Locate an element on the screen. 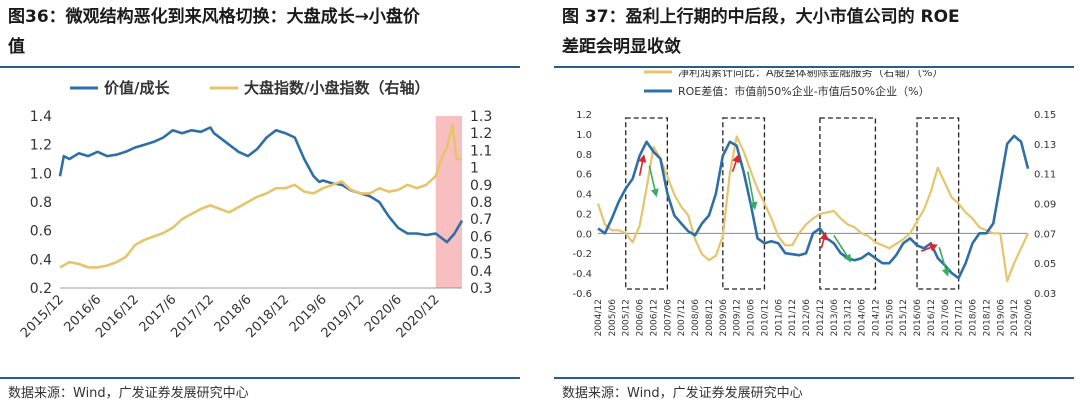 This screenshot has height=410, width=1080. left-title-rule is located at coordinates (260, 67).